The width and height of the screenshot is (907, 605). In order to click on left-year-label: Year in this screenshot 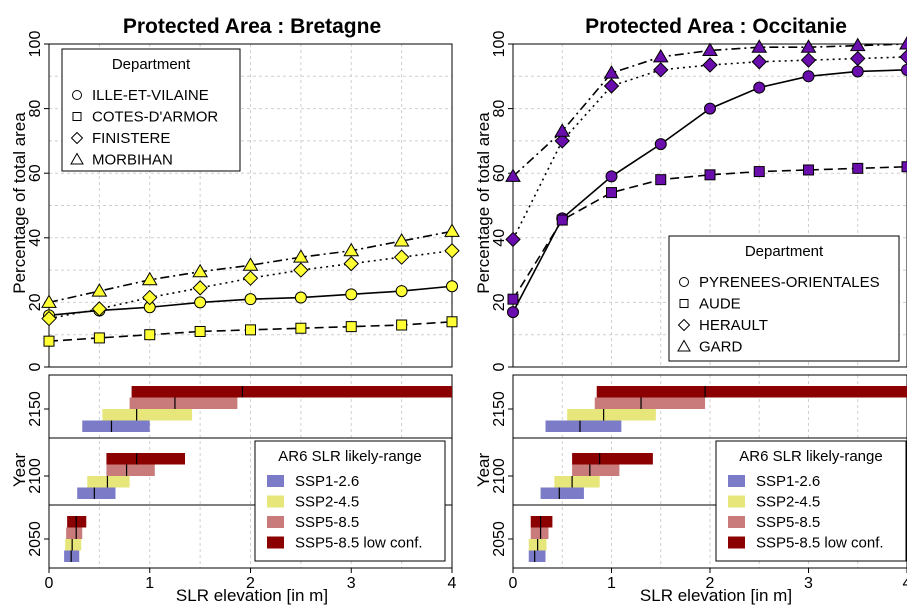, I will do `click(19, 469)`.